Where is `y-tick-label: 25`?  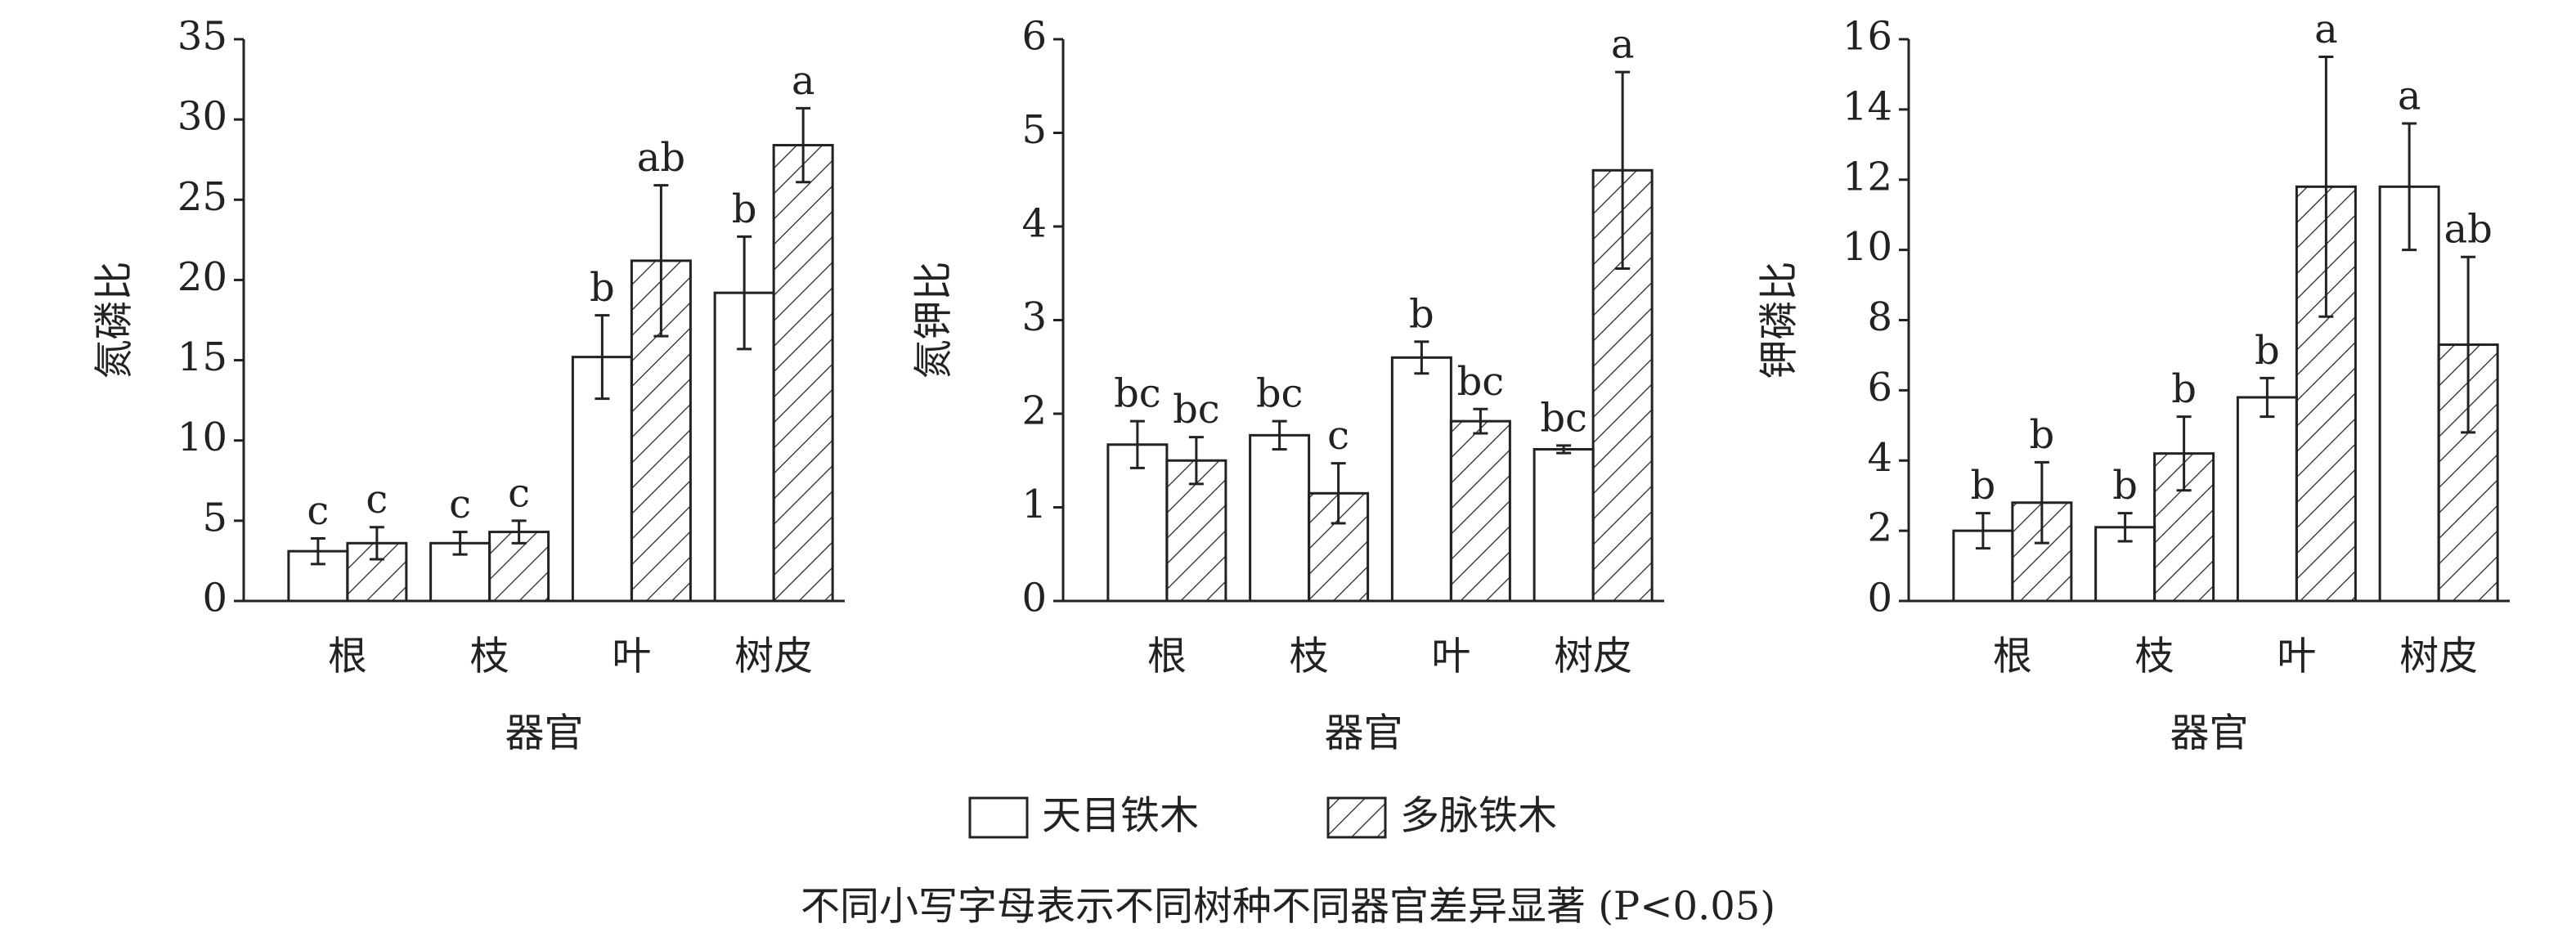
y-tick-label: 25 is located at coordinates (202, 197).